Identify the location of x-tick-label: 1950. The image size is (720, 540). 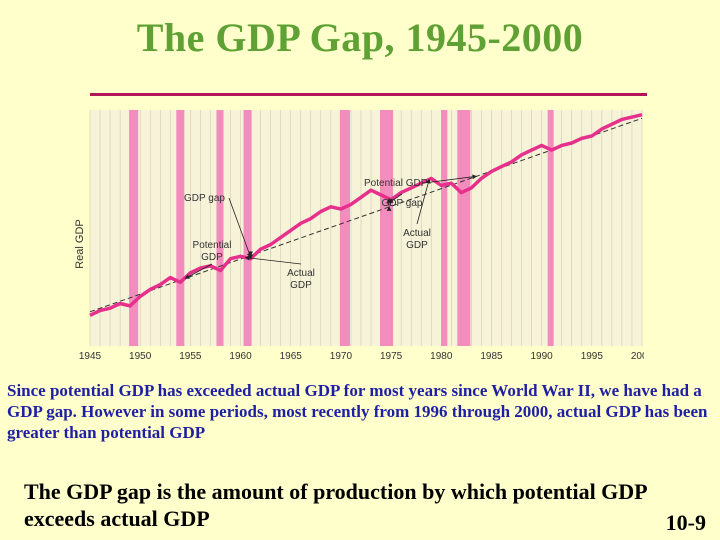
(140, 356).